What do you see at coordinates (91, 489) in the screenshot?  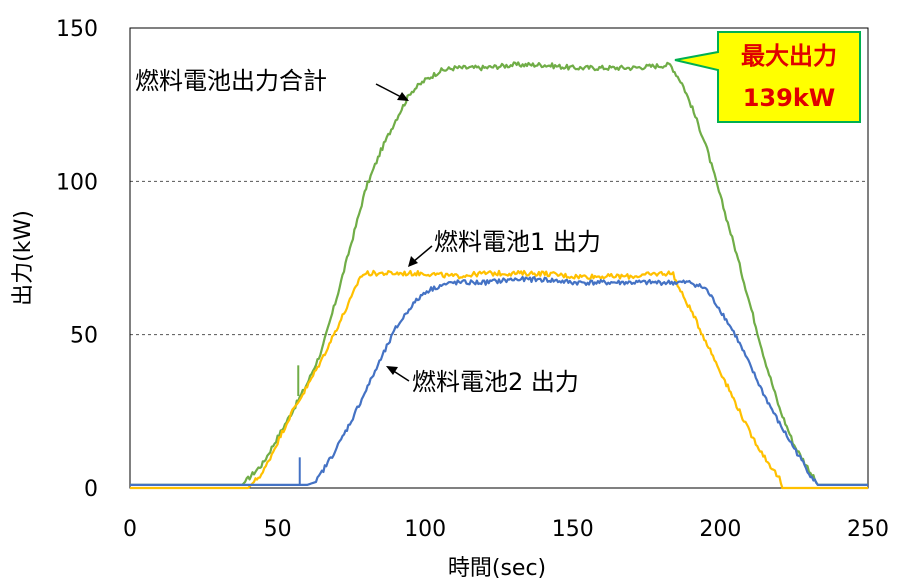 I see `y-tick-label: 0` at bounding box center [91, 489].